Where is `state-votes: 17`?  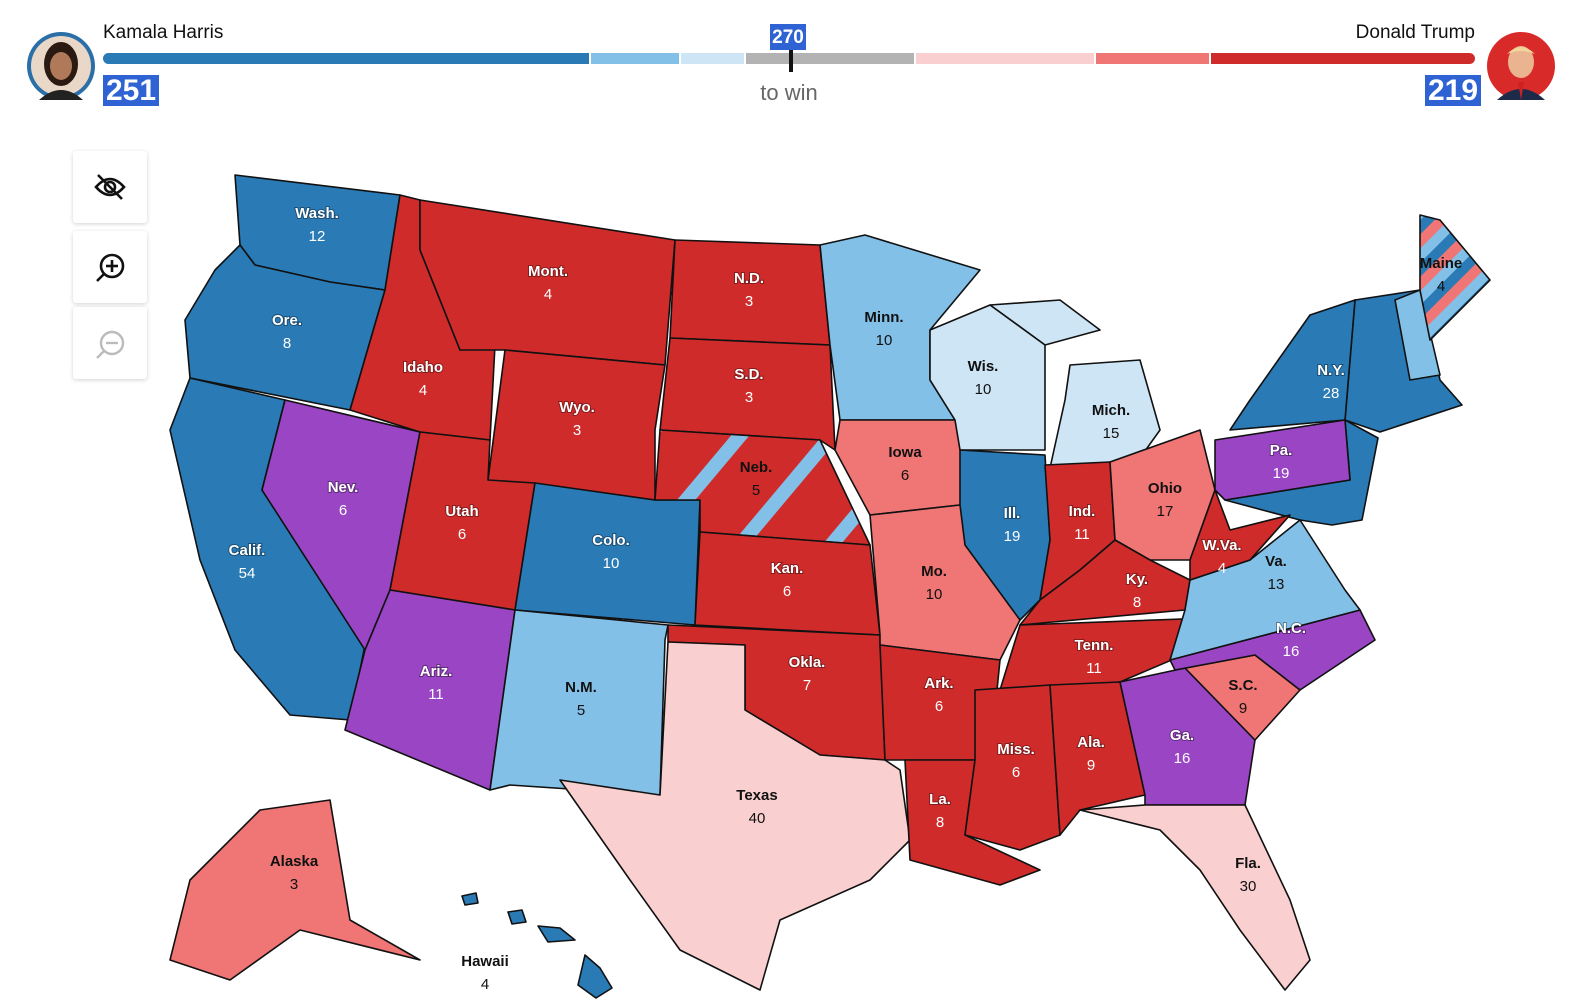
state-votes: 17 is located at coordinates (1165, 511).